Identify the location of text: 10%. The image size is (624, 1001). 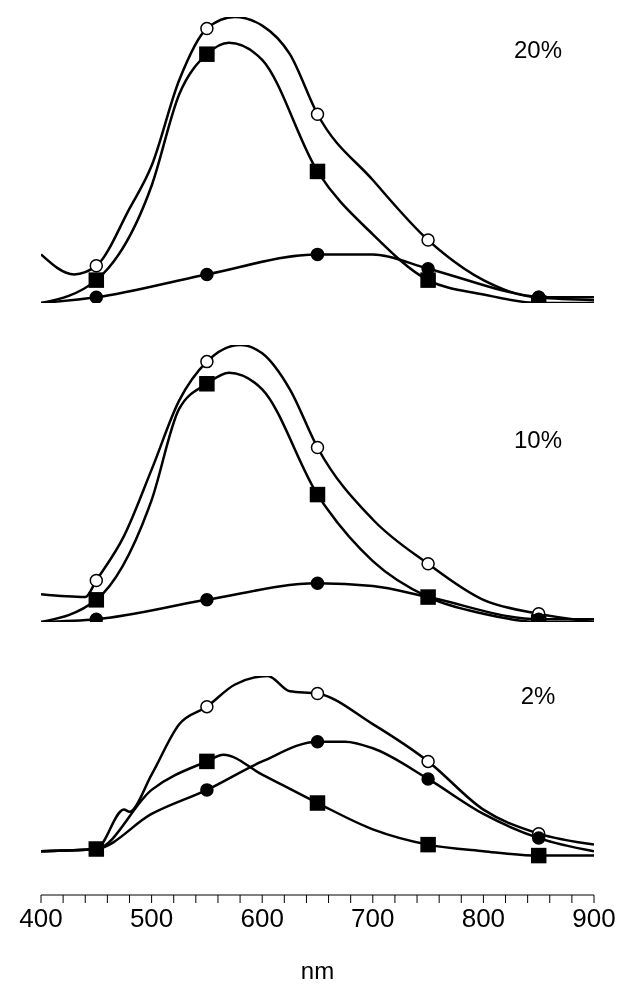
(537, 440).